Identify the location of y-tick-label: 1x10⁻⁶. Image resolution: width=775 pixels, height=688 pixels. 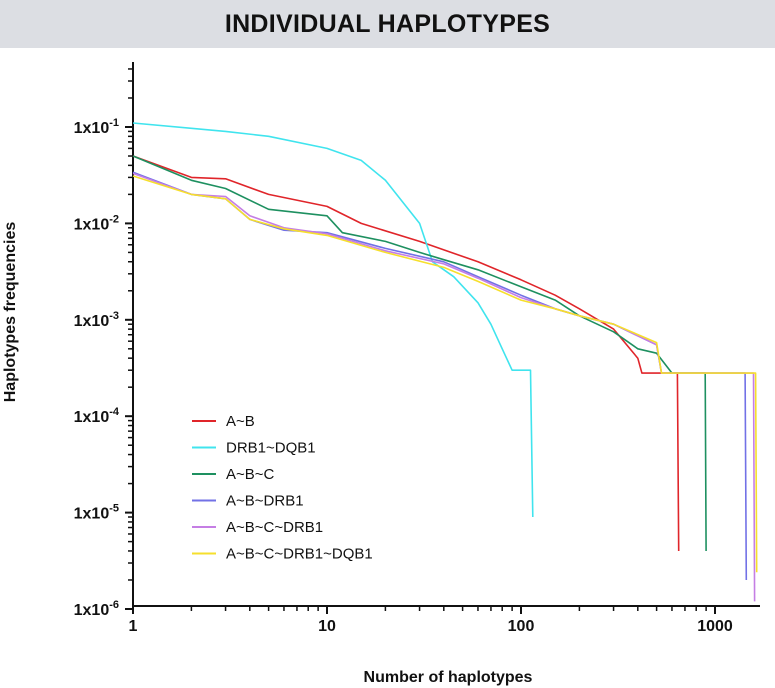
(96, 609).